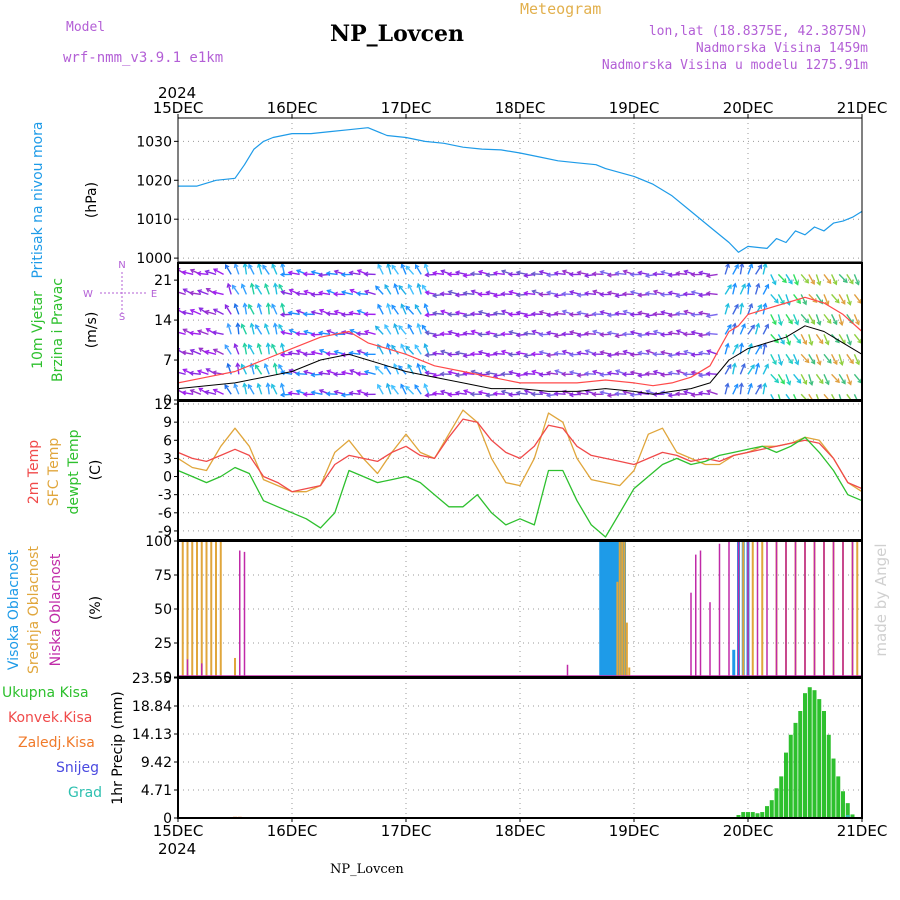 The image size is (900, 900). What do you see at coordinates (143, 58) in the screenshot?
I see `model-name: wrf-nmm_v3.9.1 e1km` at bounding box center [143, 58].